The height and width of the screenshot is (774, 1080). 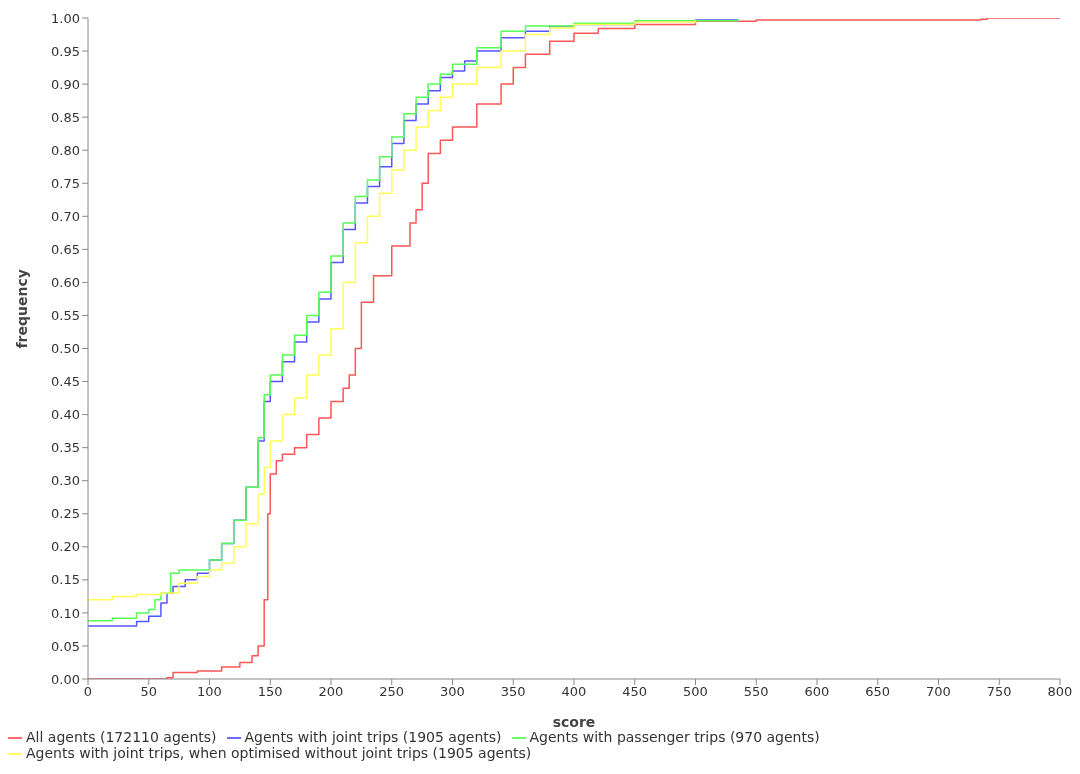 What do you see at coordinates (513, 692) in the screenshot?
I see `x-tick-label: 350` at bounding box center [513, 692].